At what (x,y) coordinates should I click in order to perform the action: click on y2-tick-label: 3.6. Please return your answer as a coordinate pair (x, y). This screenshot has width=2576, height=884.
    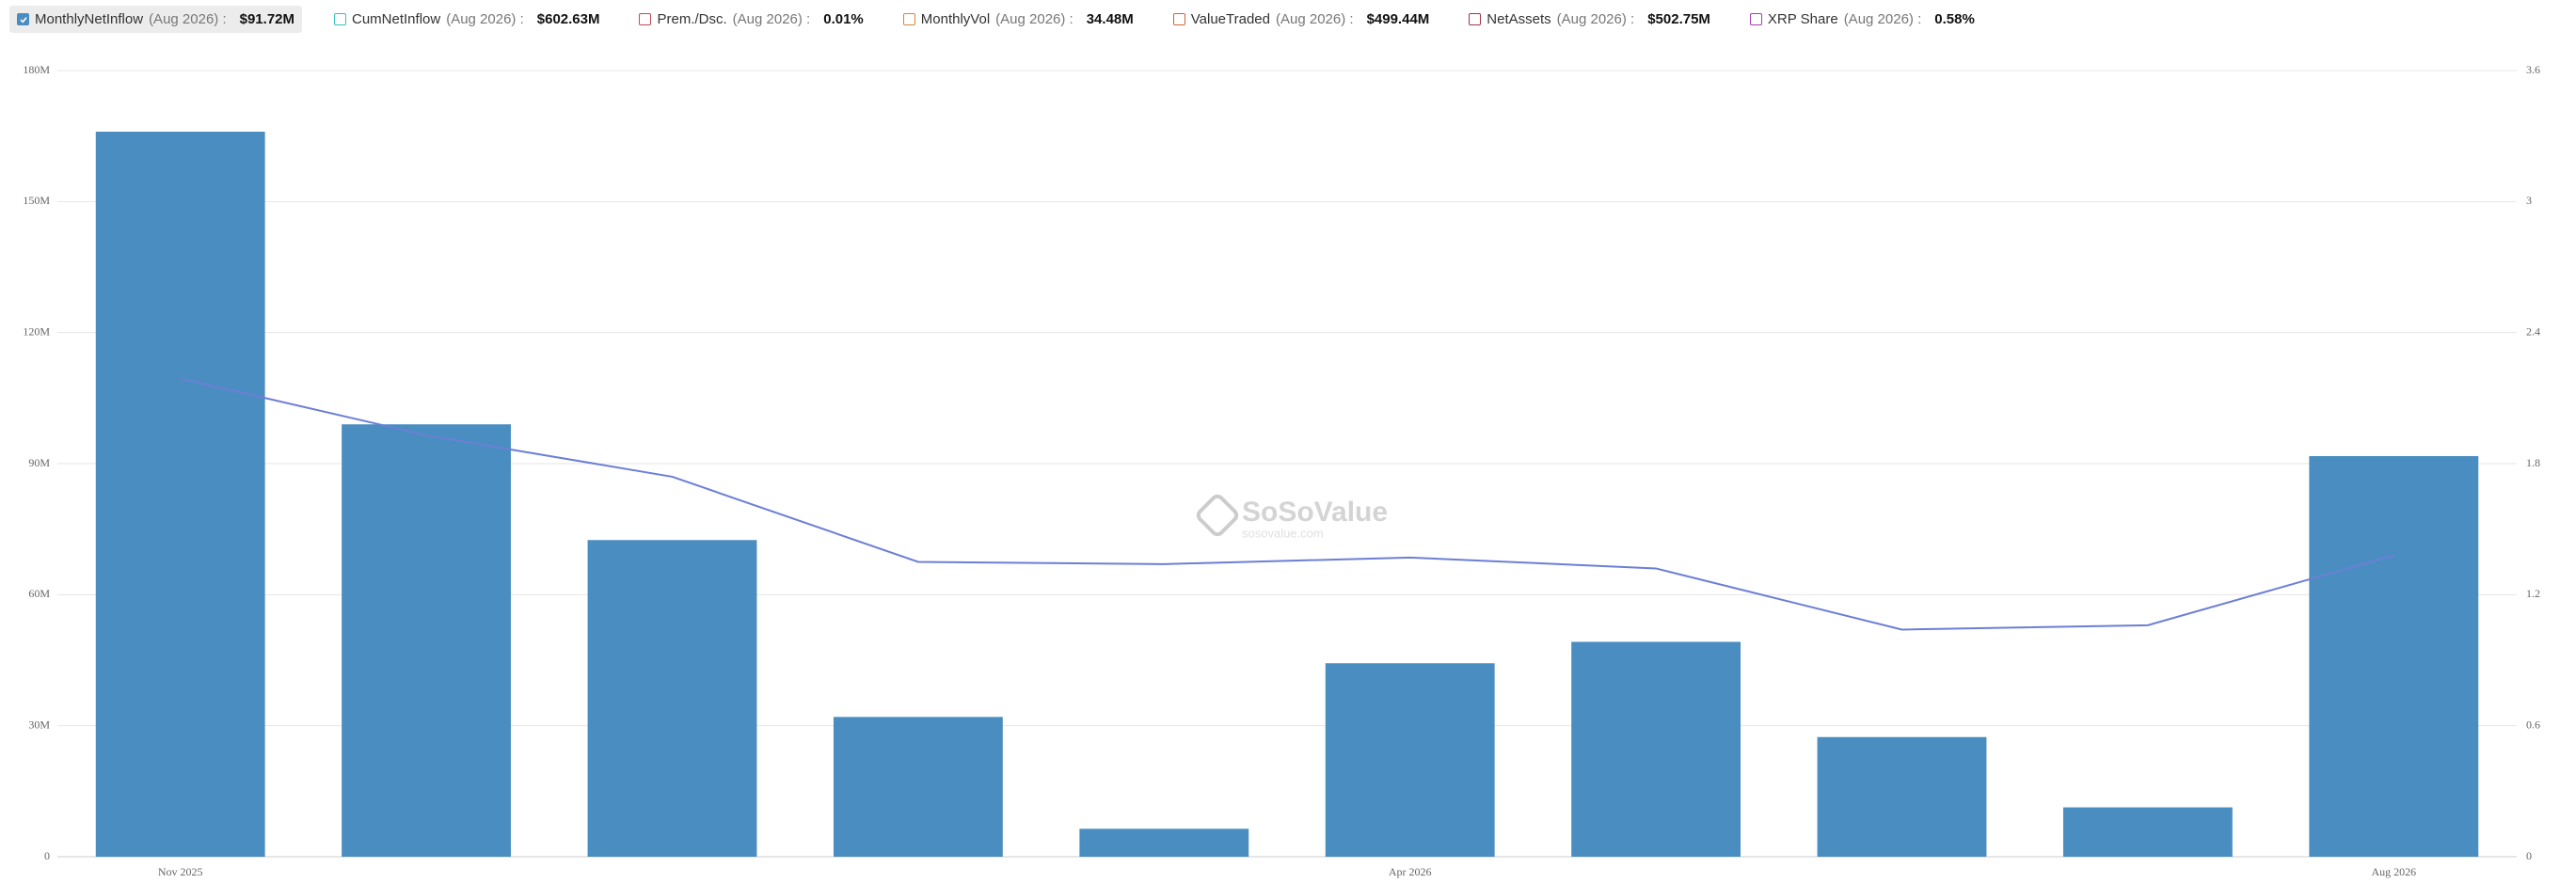
    Looking at the image, I should click on (2533, 69).